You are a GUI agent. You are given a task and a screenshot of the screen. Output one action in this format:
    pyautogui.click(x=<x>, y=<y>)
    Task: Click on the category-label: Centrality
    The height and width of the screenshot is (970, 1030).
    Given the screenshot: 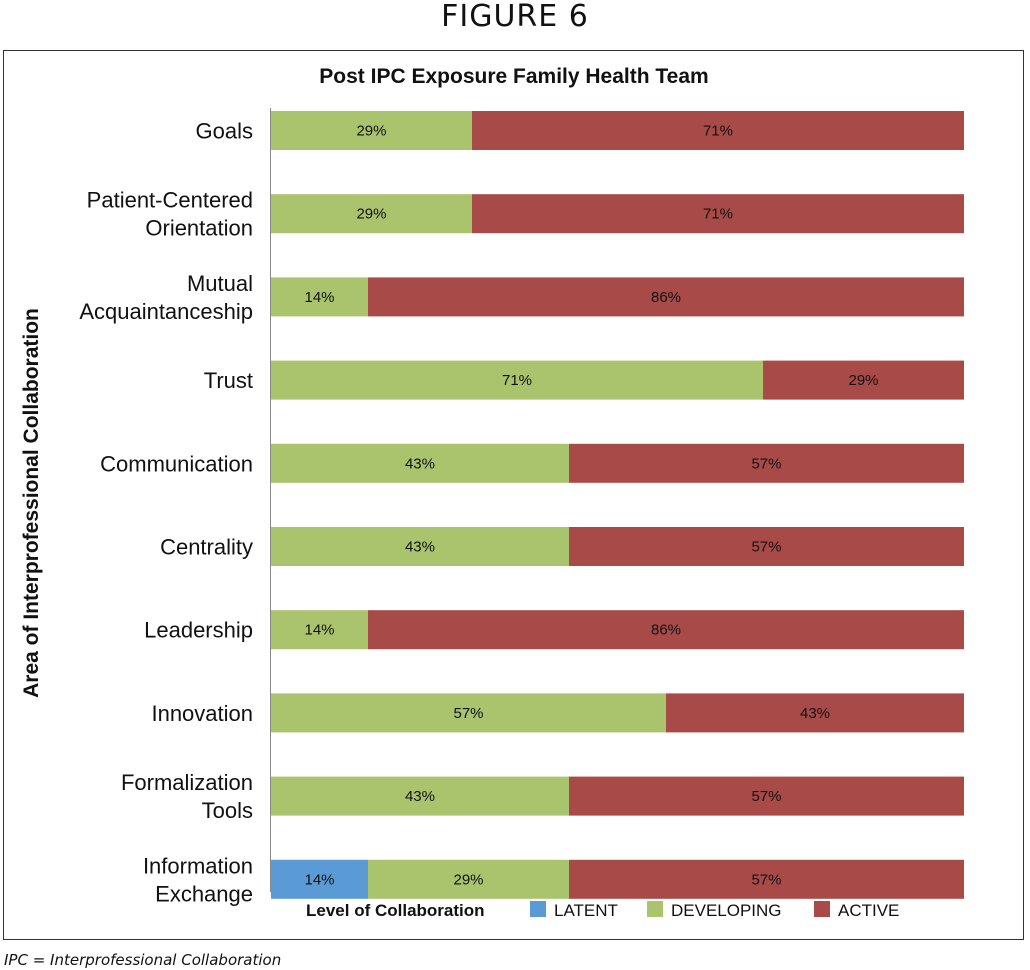 What is the action you would take?
    pyautogui.click(x=206, y=547)
    